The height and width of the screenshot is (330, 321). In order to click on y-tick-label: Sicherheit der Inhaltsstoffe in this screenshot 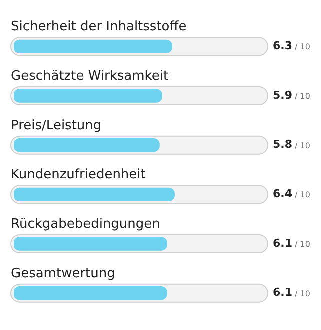, I will do `click(99, 27)`.